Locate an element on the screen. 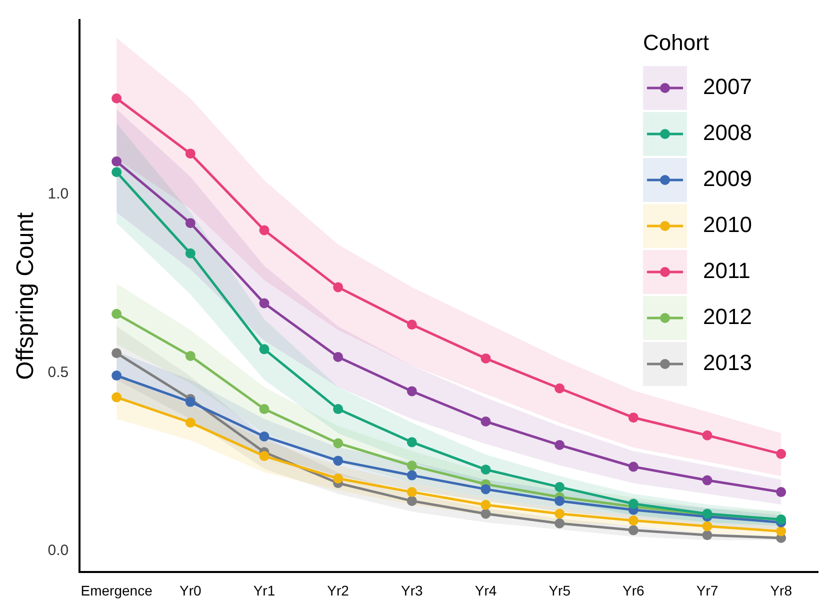  x-tick-label: Yr3 is located at coordinates (412, 590).